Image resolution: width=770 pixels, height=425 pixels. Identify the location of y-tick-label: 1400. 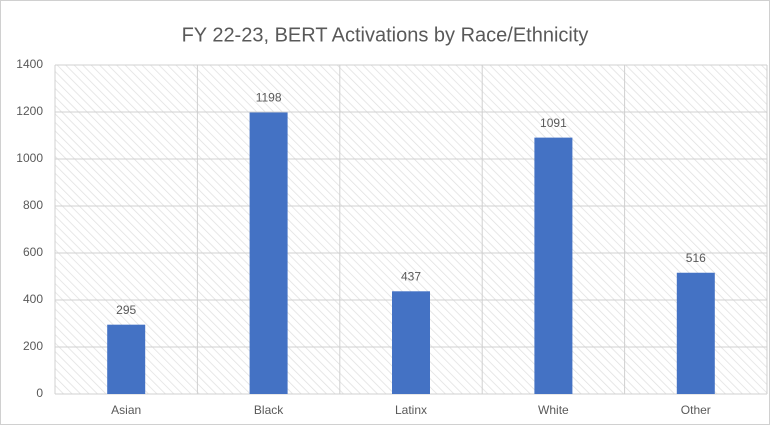
(29, 64).